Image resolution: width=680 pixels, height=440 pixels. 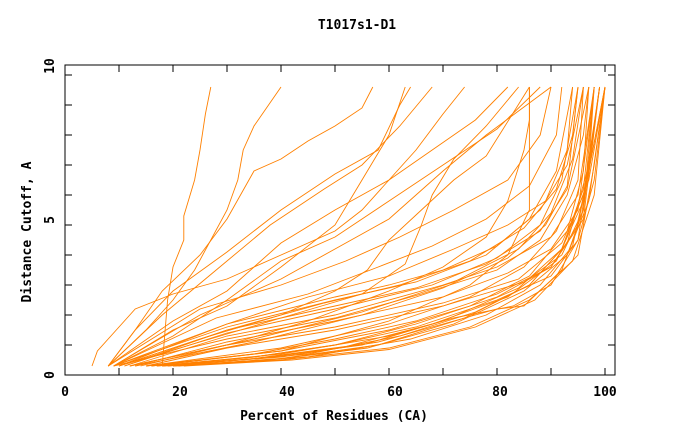 I want to click on x-tick-label: 80, so click(x=500, y=392).